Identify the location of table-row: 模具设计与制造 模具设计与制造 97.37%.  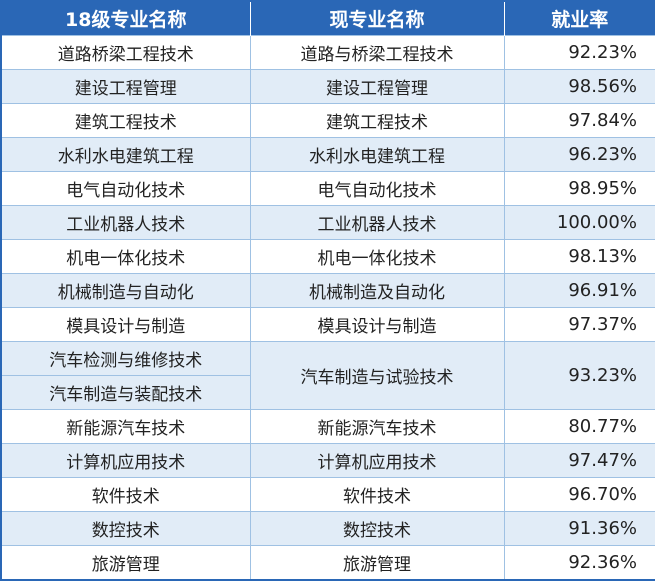
(327, 324).